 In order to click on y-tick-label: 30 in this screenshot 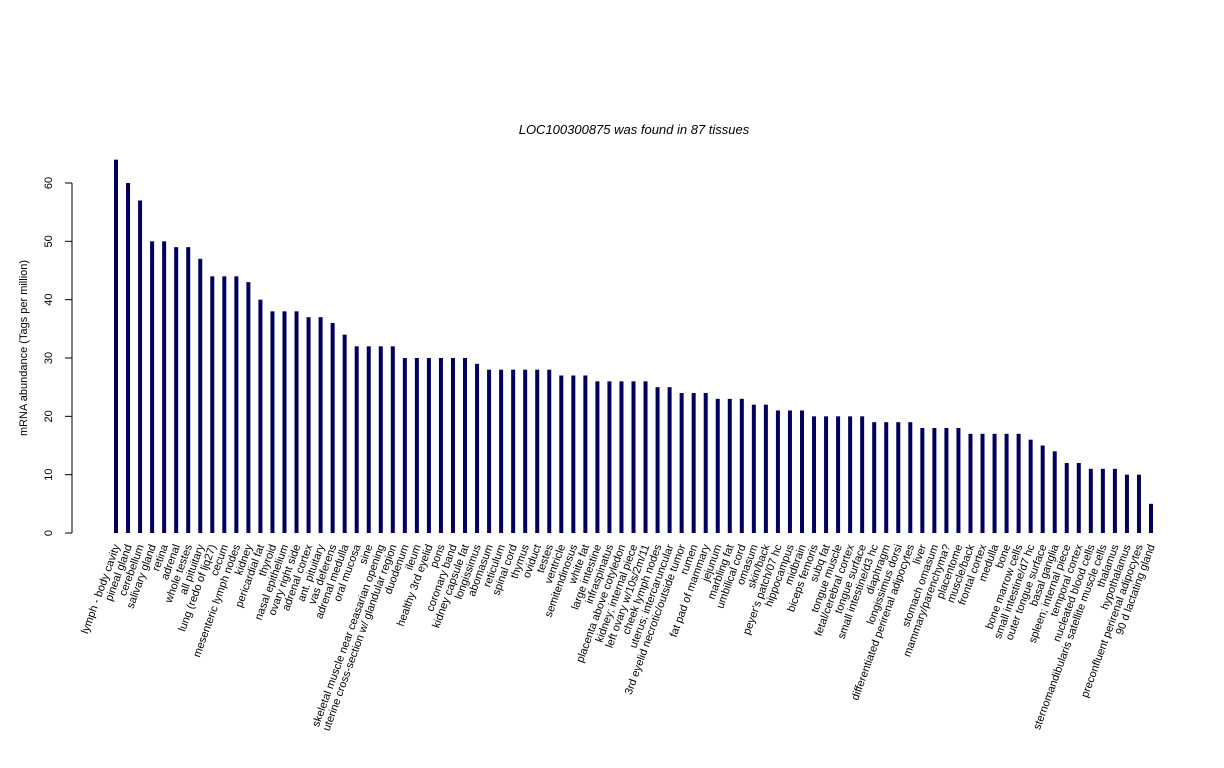, I will do `click(49, 358)`.